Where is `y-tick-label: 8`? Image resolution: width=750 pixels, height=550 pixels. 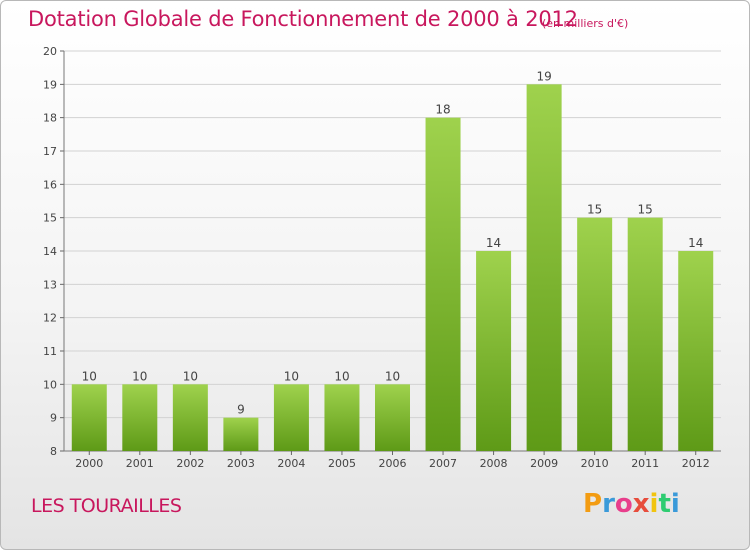 y-tick-label: 8 is located at coordinates (53, 451).